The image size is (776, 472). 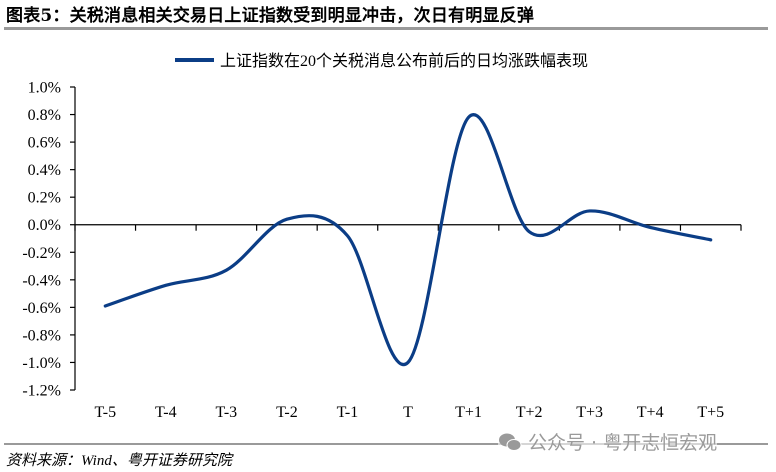 What do you see at coordinates (270, 16) in the screenshot?
I see `chart-title: 图表5：关税消息相关交易日上证指数受到明显冲击，次日有明显反弹` at bounding box center [270, 16].